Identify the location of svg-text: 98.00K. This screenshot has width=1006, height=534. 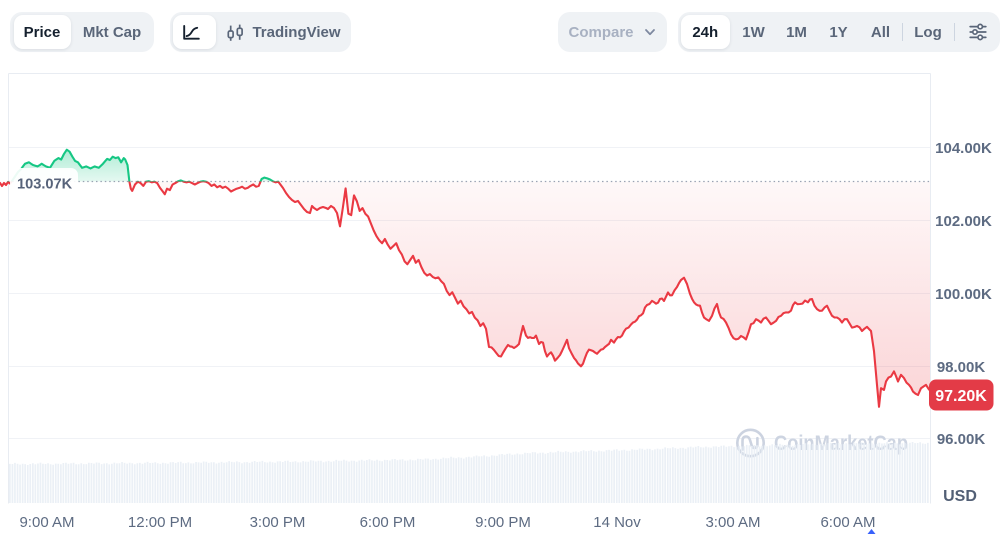
(961, 367).